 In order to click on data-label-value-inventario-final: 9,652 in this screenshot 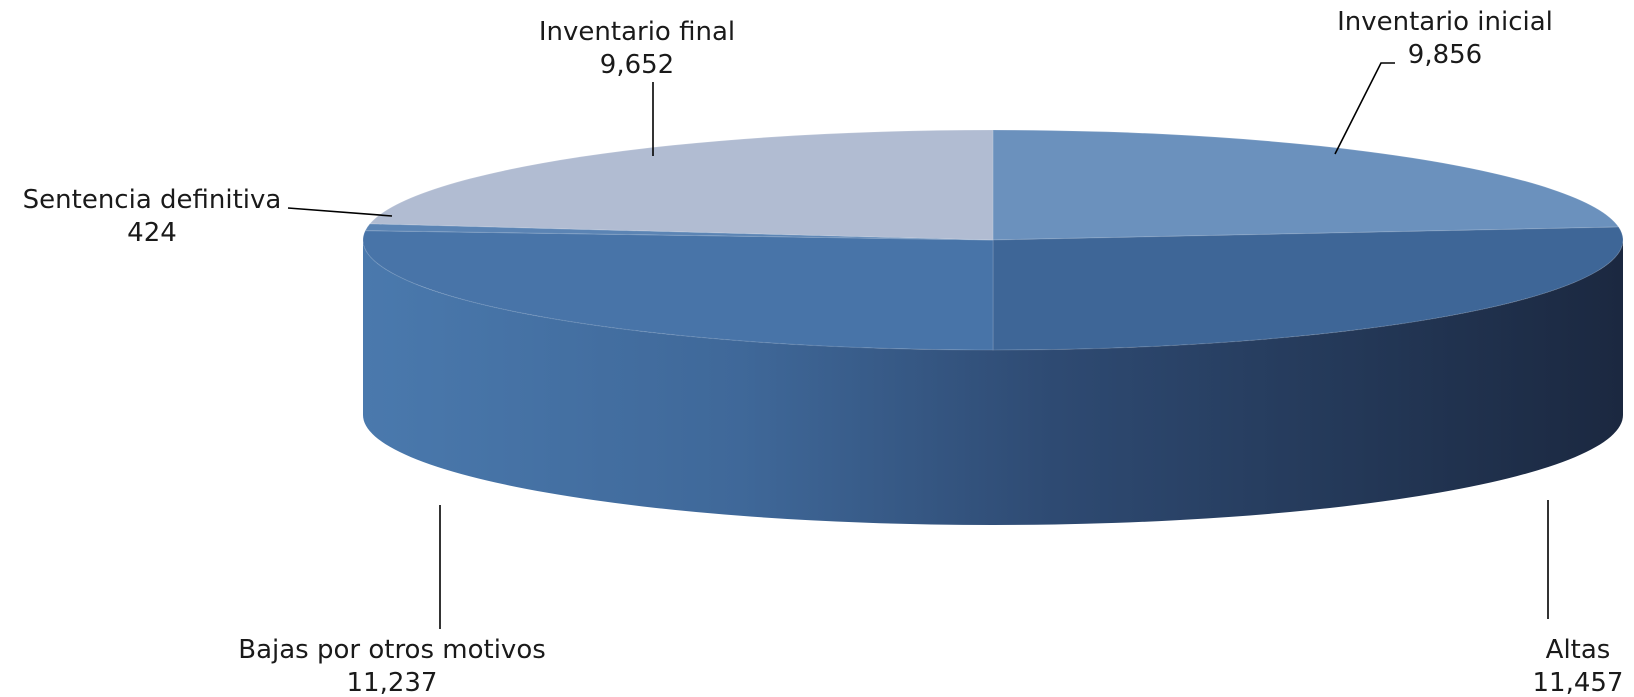, I will do `click(637, 65)`.